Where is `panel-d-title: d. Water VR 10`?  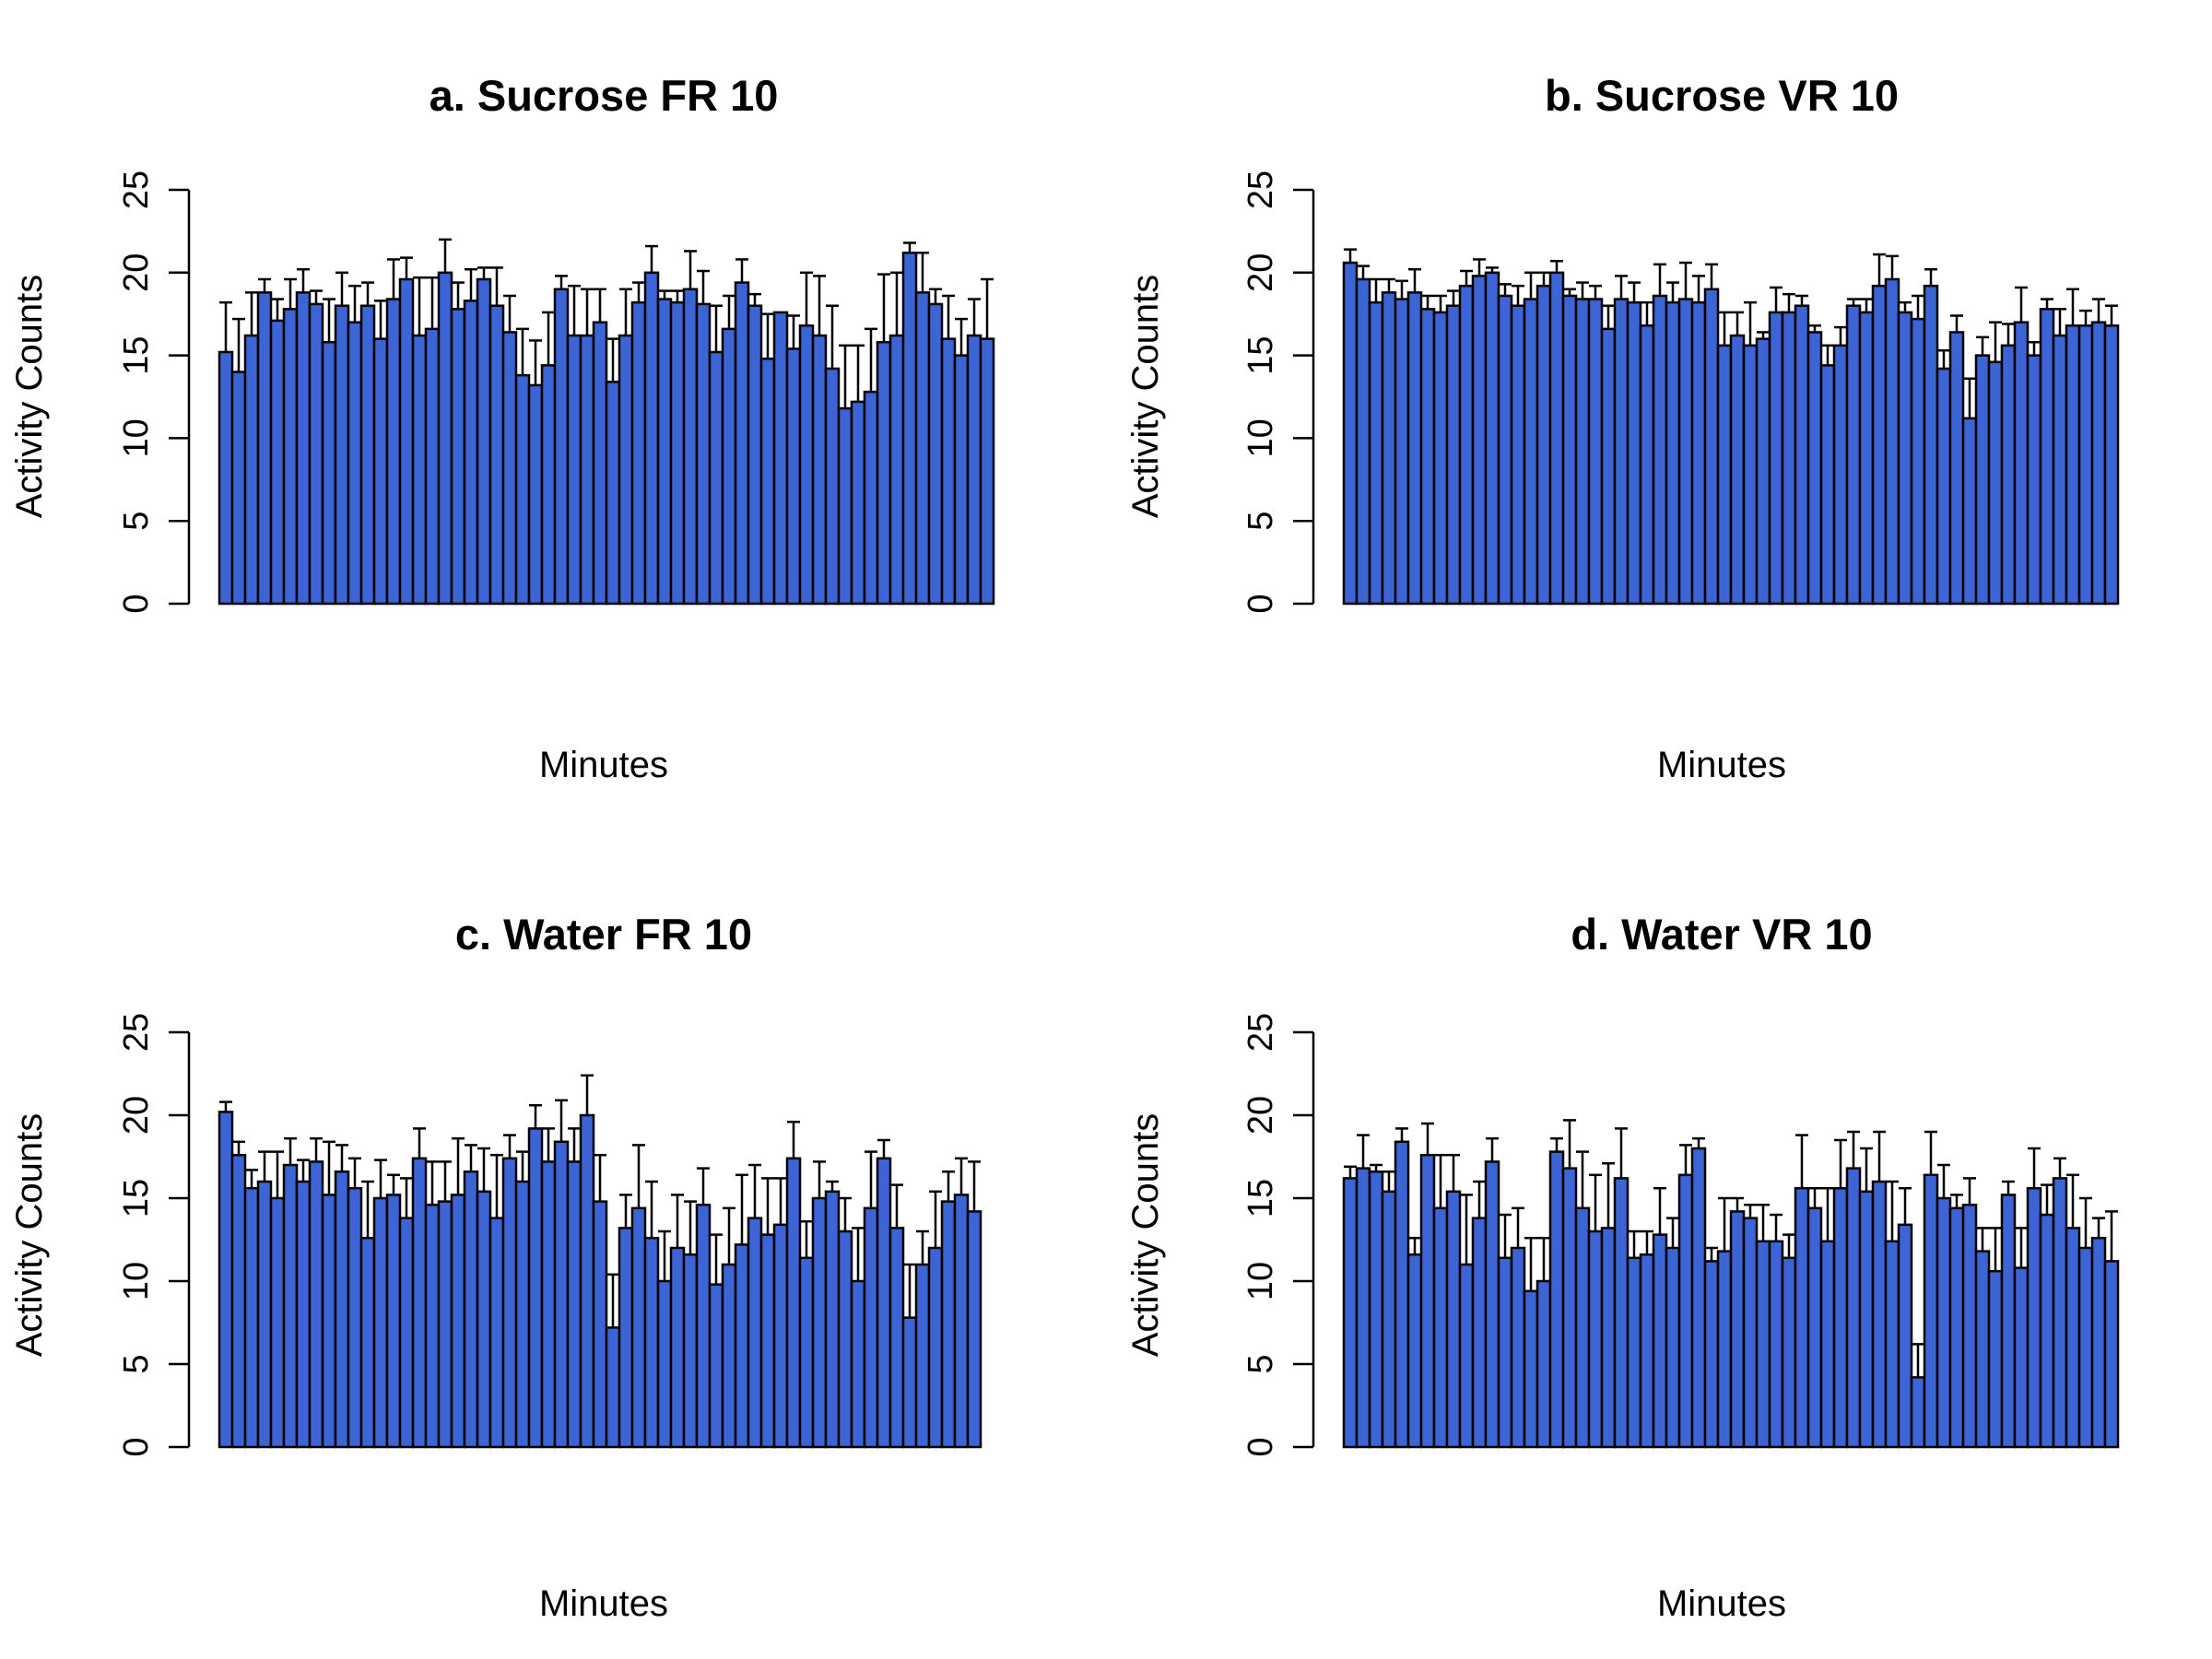 panel-d-title: d. Water VR 10 is located at coordinates (1721, 934).